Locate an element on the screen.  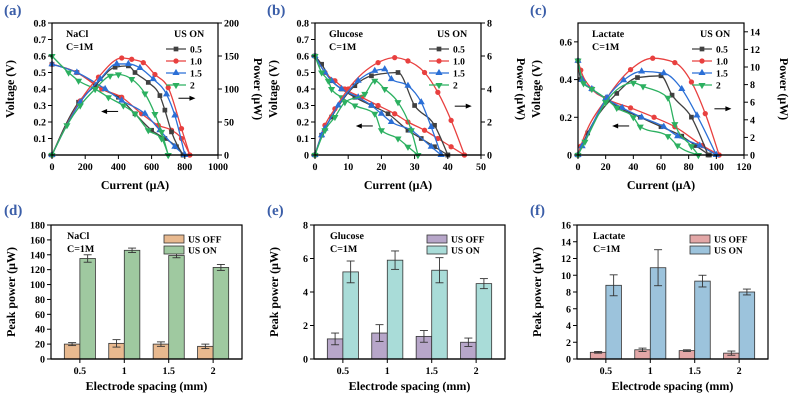
x-tick-label: 600 is located at coordinates (152, 167).